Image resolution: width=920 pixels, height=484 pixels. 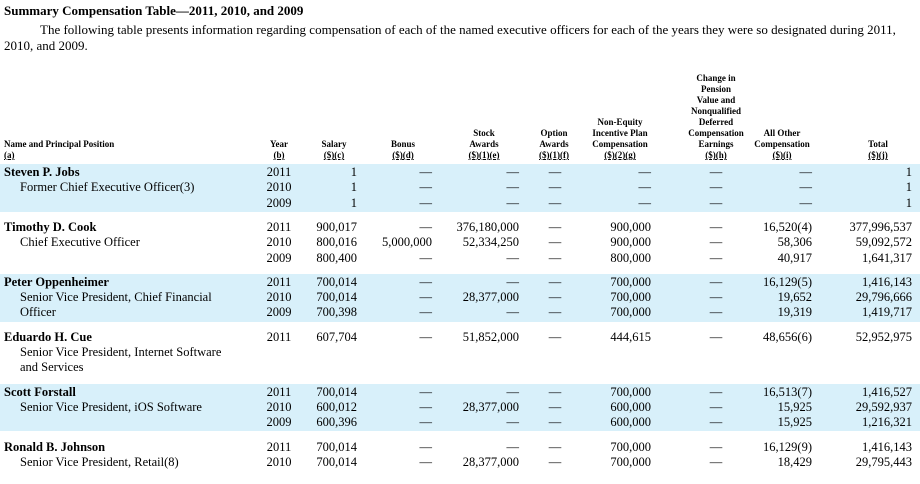 I want to click on header-label: Earnings, so click(x=716, y=144).